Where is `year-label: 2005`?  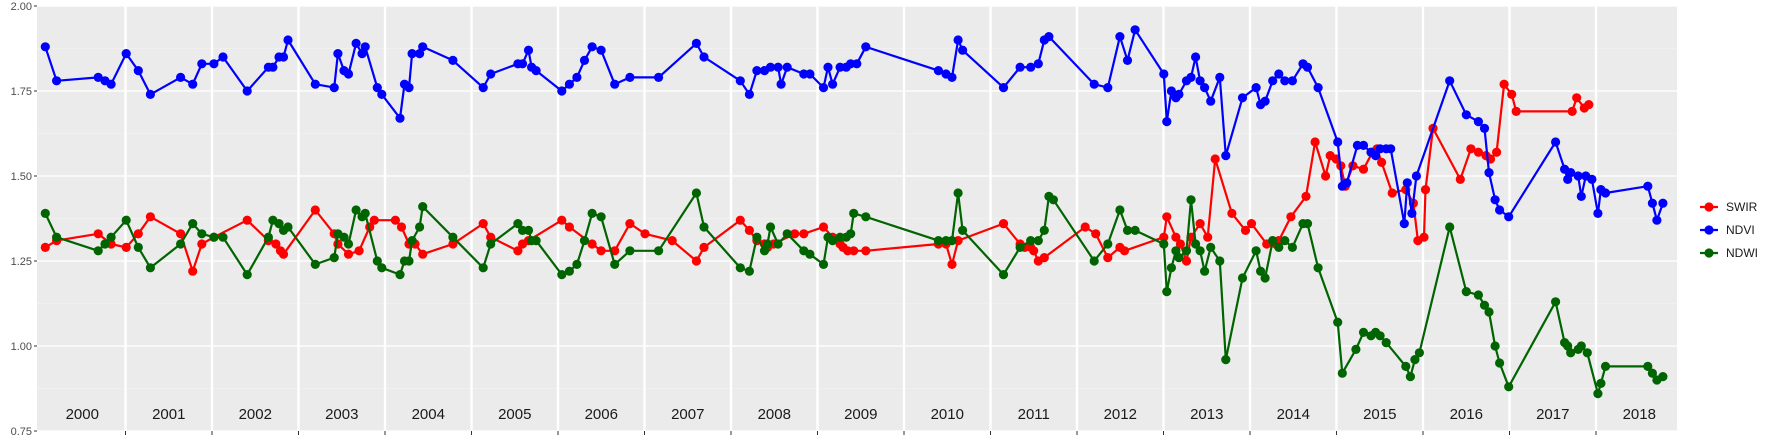
year-label: 2005 is located at coordinates (514, 414).